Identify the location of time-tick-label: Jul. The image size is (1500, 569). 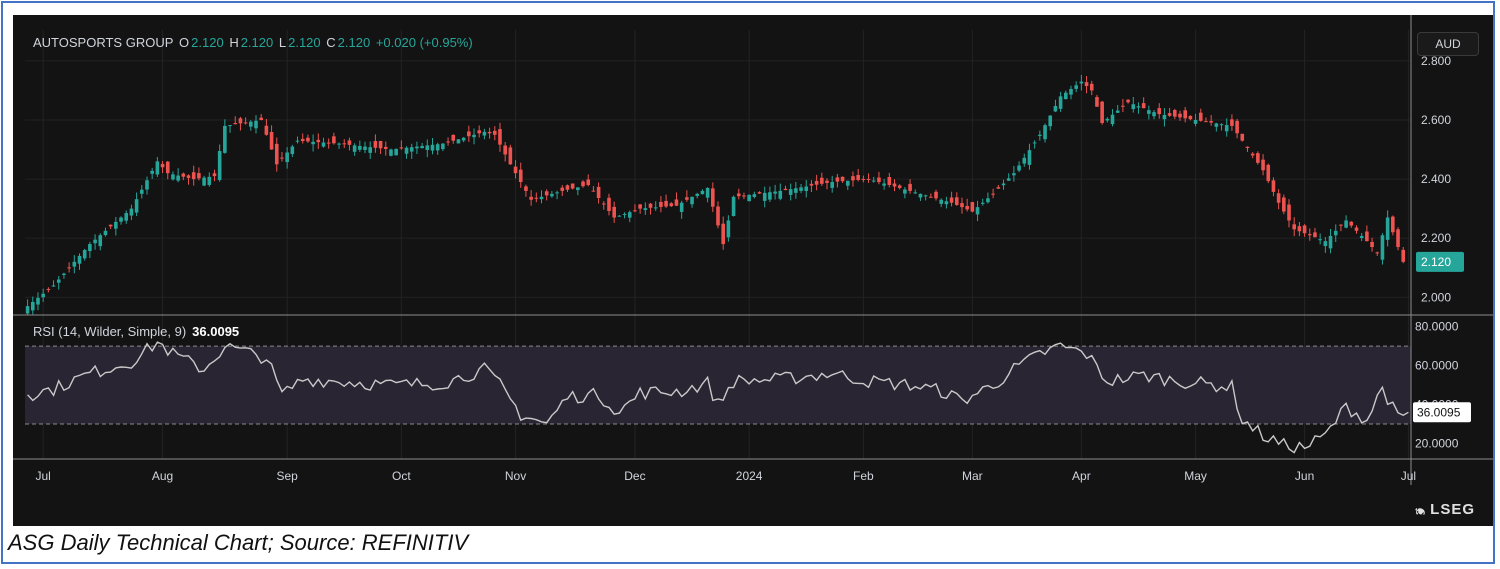
(42, 476).